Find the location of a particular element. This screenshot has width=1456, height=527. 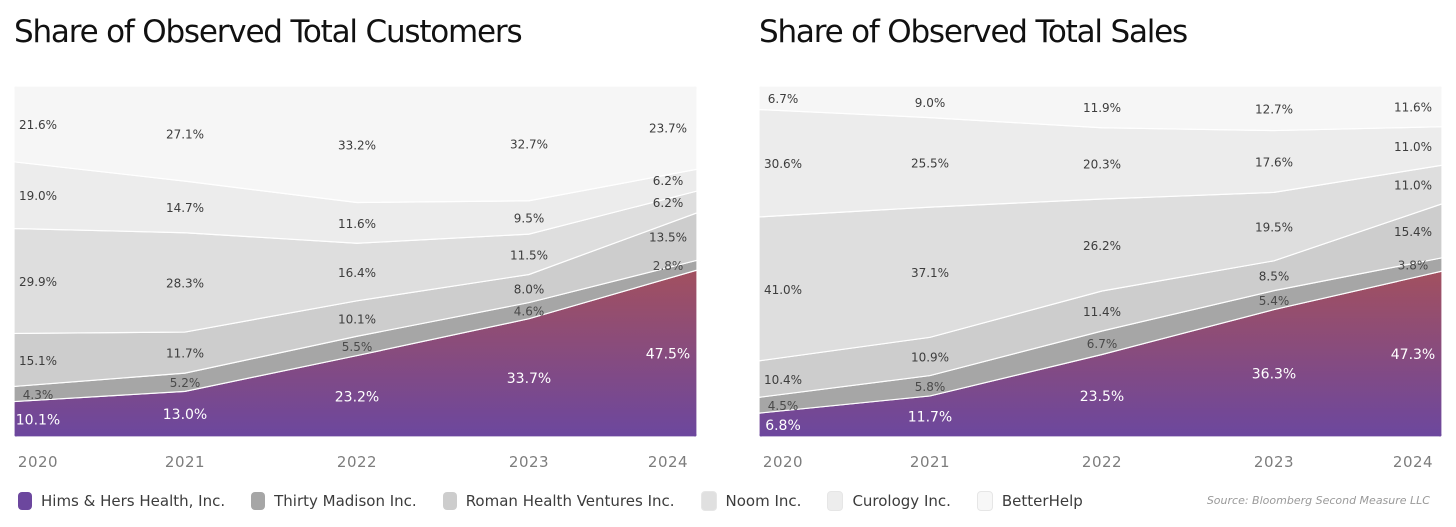

legend-label: Thirty Madison Inc. is located at coordinates (345, 501).